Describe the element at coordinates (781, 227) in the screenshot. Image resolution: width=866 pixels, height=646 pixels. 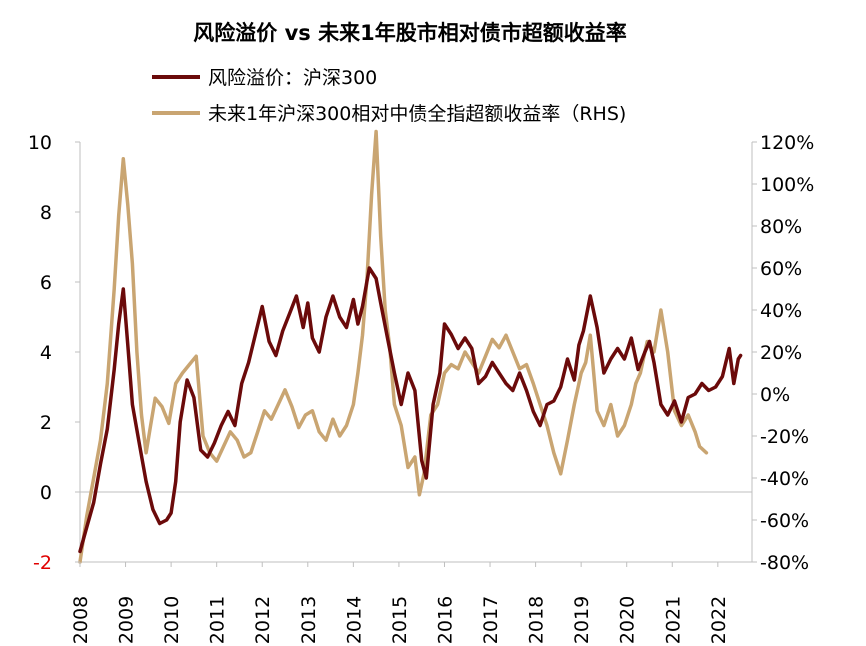
I see `right-tick-label: 80%` at that location.